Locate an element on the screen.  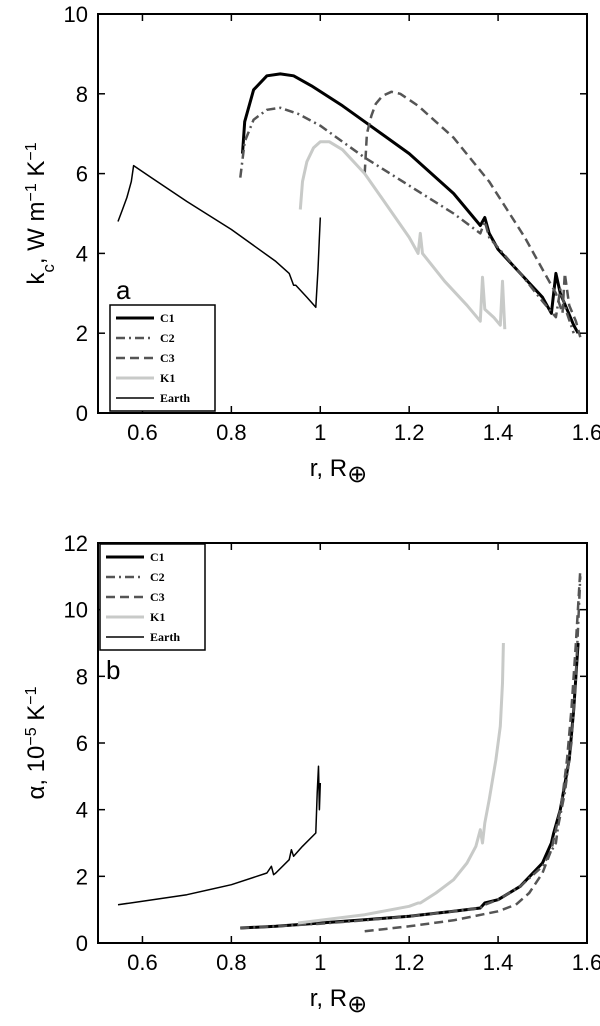
series-line-c2 is located at coordinates (407, 220).